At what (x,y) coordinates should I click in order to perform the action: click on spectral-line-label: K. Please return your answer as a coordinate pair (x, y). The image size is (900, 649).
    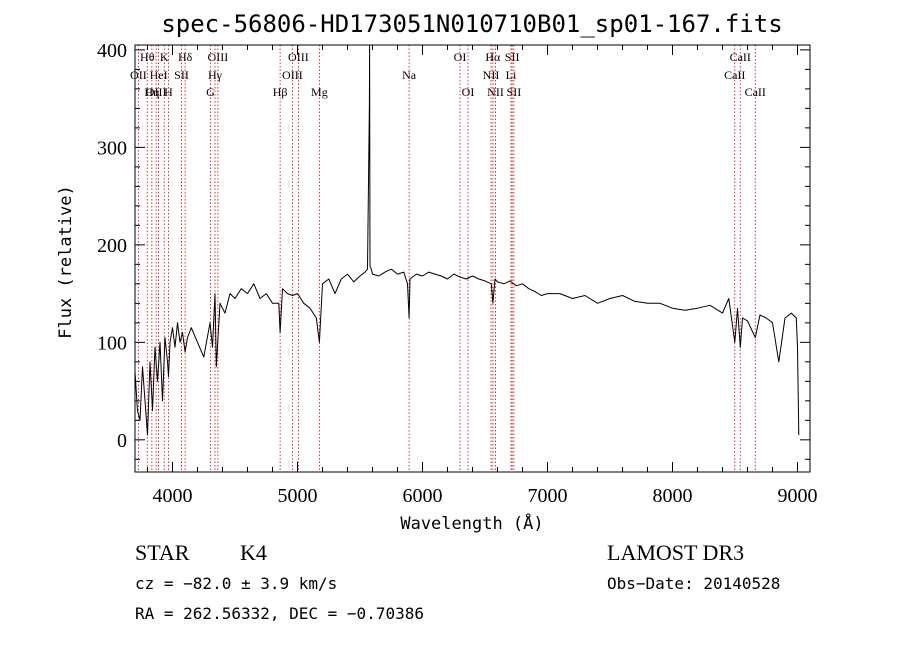
    Looking at the image, I should click on (164, 57).